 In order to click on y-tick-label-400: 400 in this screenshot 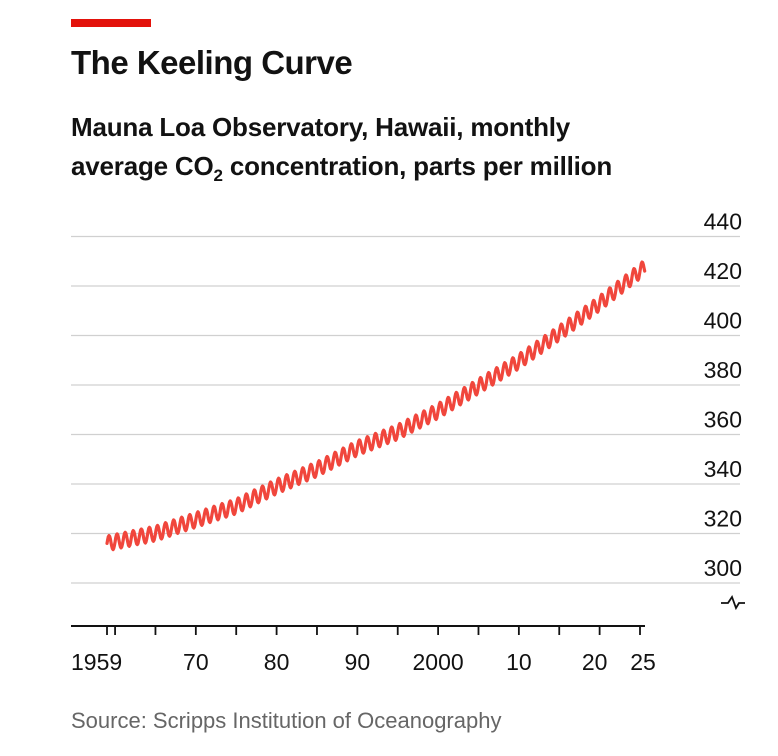, I will do `click(723, 321)`.